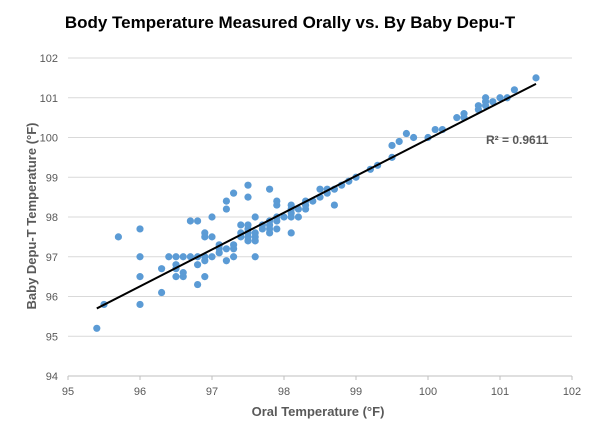  Describe the element at coordinates (49, 99) in the screenshot. I see `y-tick-label-7: 101` at that location.